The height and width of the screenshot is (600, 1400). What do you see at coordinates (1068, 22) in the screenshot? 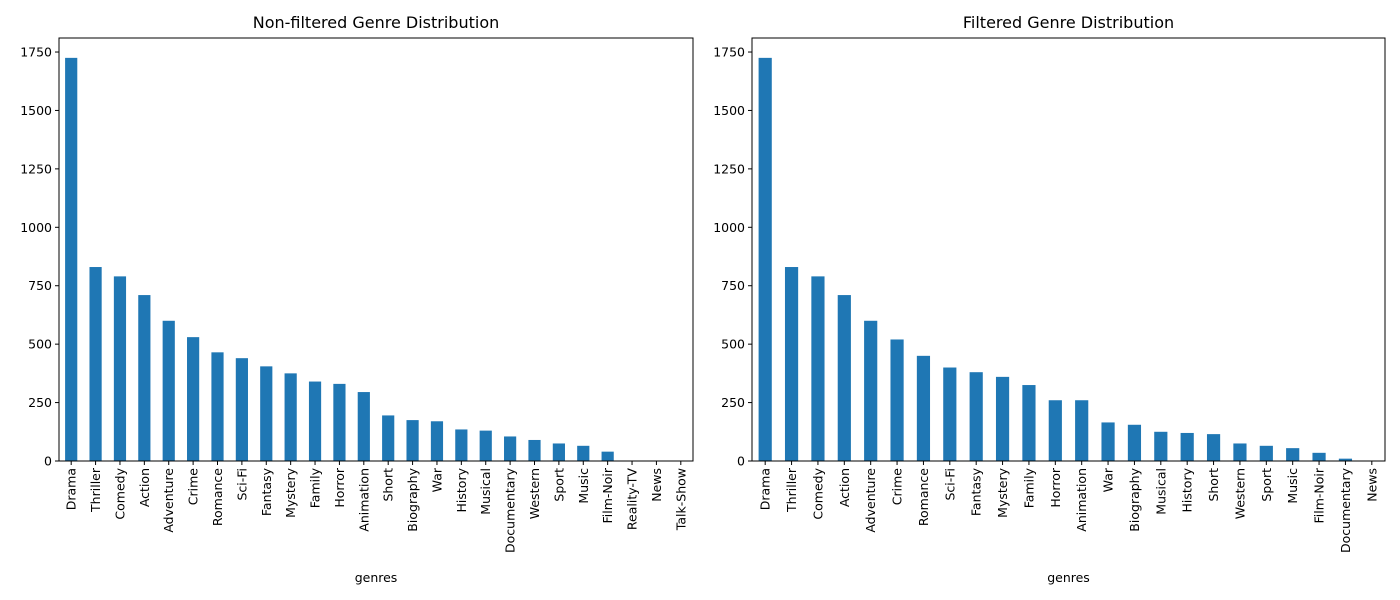
I see `chart-title: Filtered Genre Distribution` at bounding box center [1068, 22].